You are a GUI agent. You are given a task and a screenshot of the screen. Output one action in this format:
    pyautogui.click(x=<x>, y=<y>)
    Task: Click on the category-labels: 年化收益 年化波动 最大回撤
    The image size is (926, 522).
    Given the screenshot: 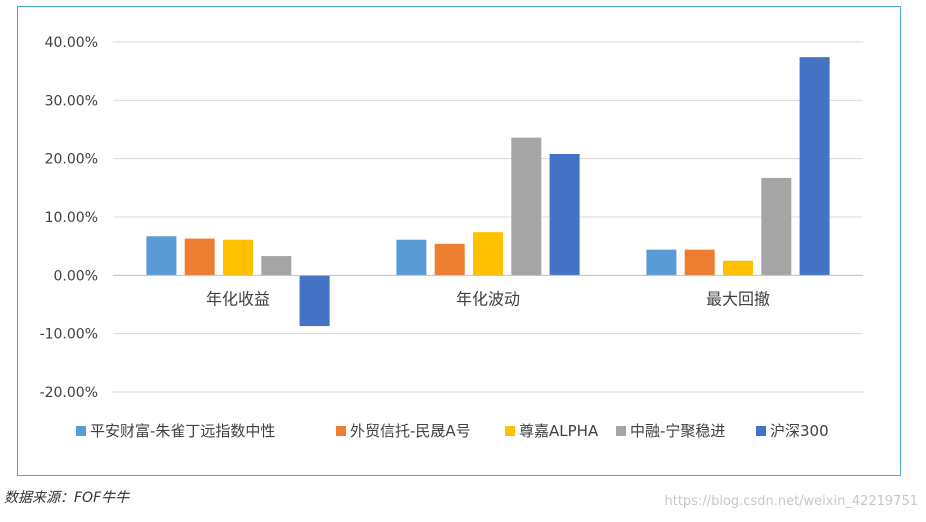 What is the action you would take?
    pyautogui.click(x=488, y=298)
    